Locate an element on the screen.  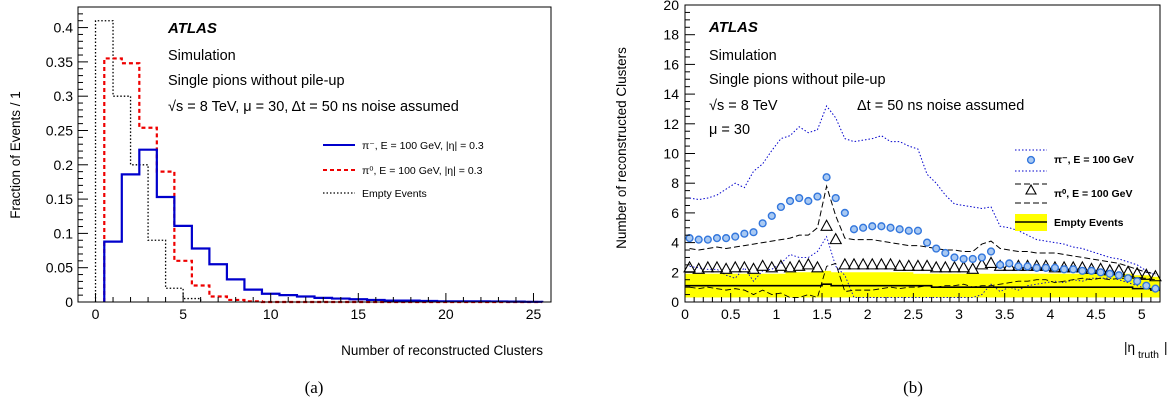
panel-b-x-tick-label: 3 is located at coordinates (959, 314).